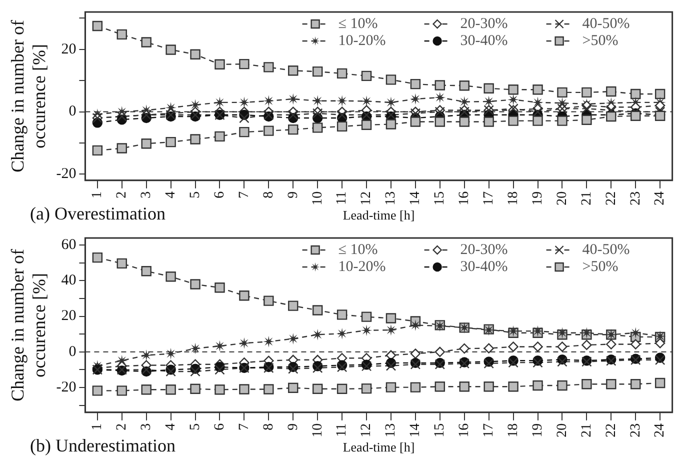 This screenshot has width=680, height=458. What do you see at coordinates (98, 214) in the screenshot?
I see `text: (a) Overestimation` at bounding box center [98, 214].